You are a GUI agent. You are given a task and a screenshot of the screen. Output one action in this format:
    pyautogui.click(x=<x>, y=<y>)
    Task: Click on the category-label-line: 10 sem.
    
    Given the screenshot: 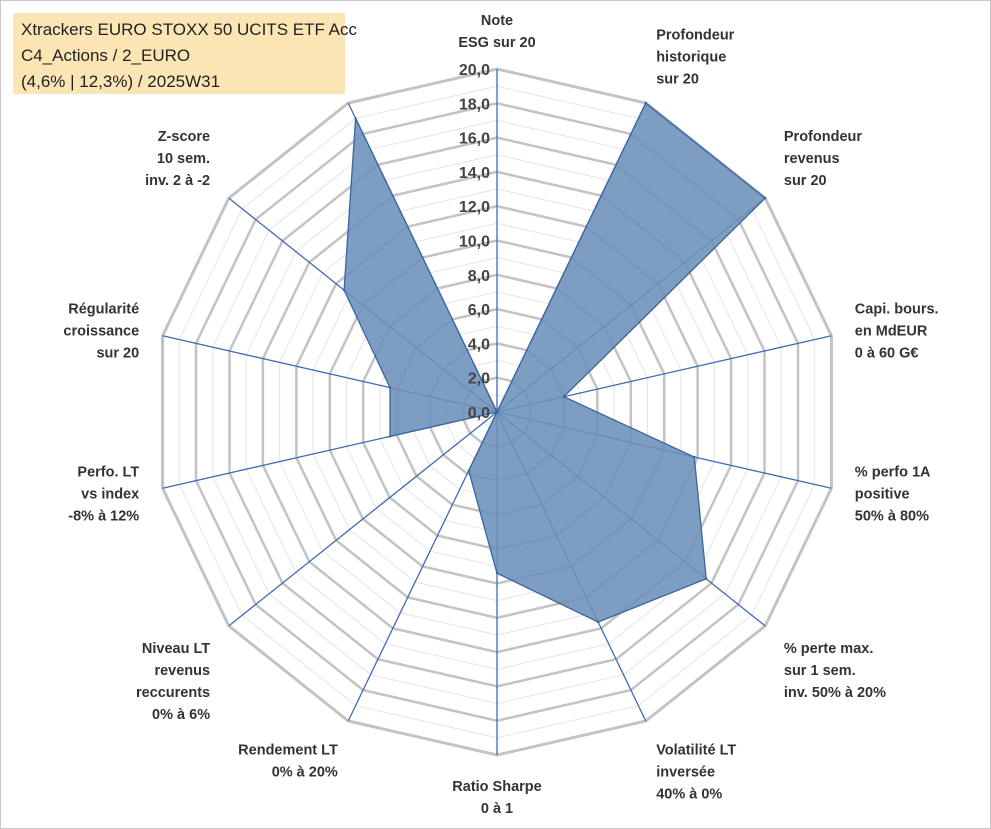 What is the action you would take?
    pyautogui.click(x=183, y=159)
    